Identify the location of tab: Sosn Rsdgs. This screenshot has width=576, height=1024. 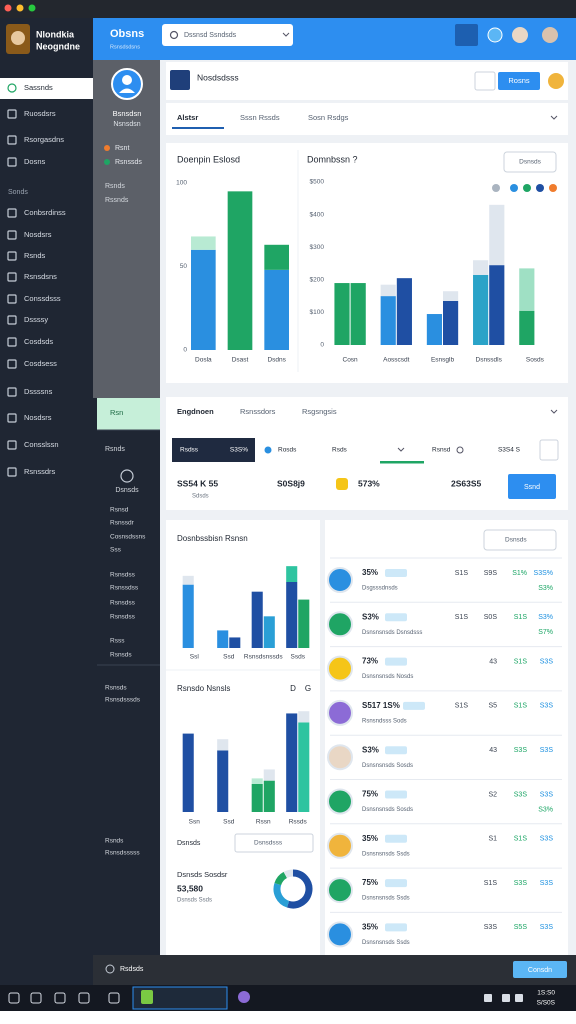
(328, 117).